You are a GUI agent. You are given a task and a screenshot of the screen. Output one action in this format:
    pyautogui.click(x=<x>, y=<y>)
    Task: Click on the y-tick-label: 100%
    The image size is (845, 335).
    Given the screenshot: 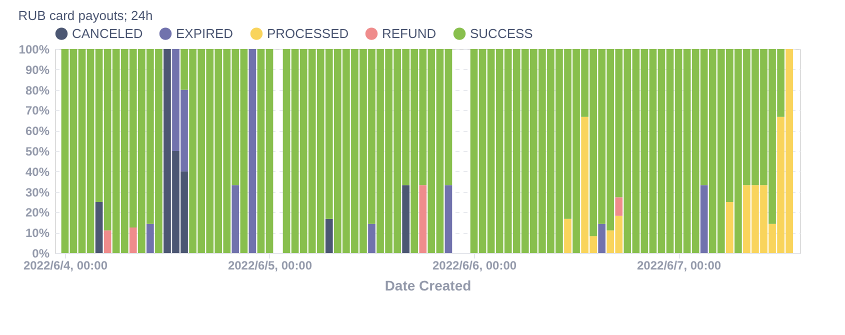 What is the action you would take?
    pyautogui.click(x=34, y=49)
    